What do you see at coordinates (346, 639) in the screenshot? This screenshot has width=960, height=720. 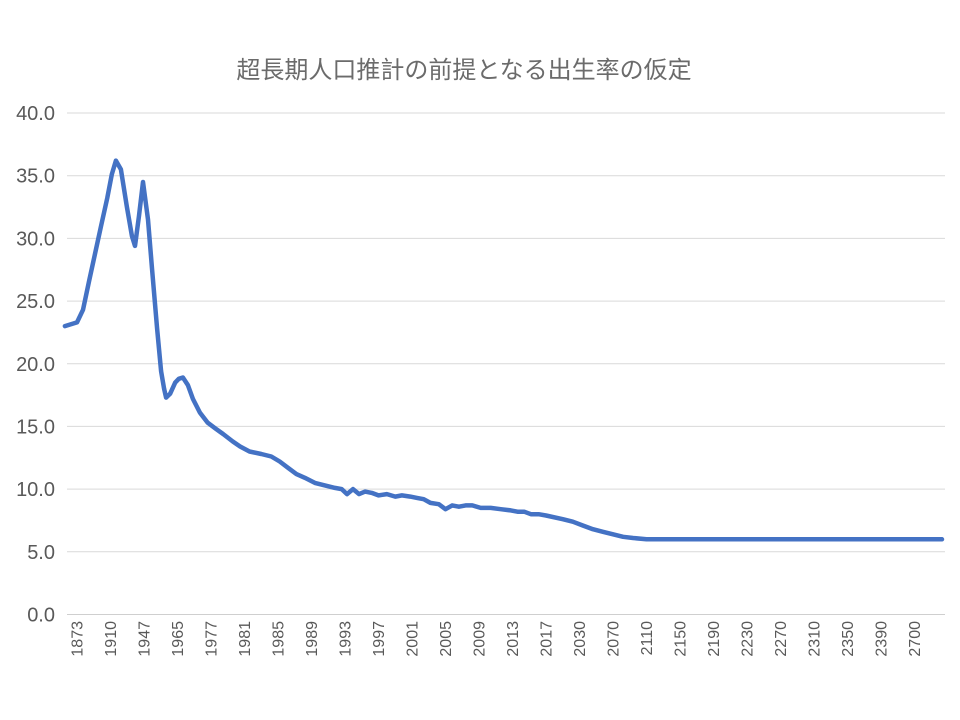 I see `x-axis-tick-label: 1993` at bounding box center [346, 639].